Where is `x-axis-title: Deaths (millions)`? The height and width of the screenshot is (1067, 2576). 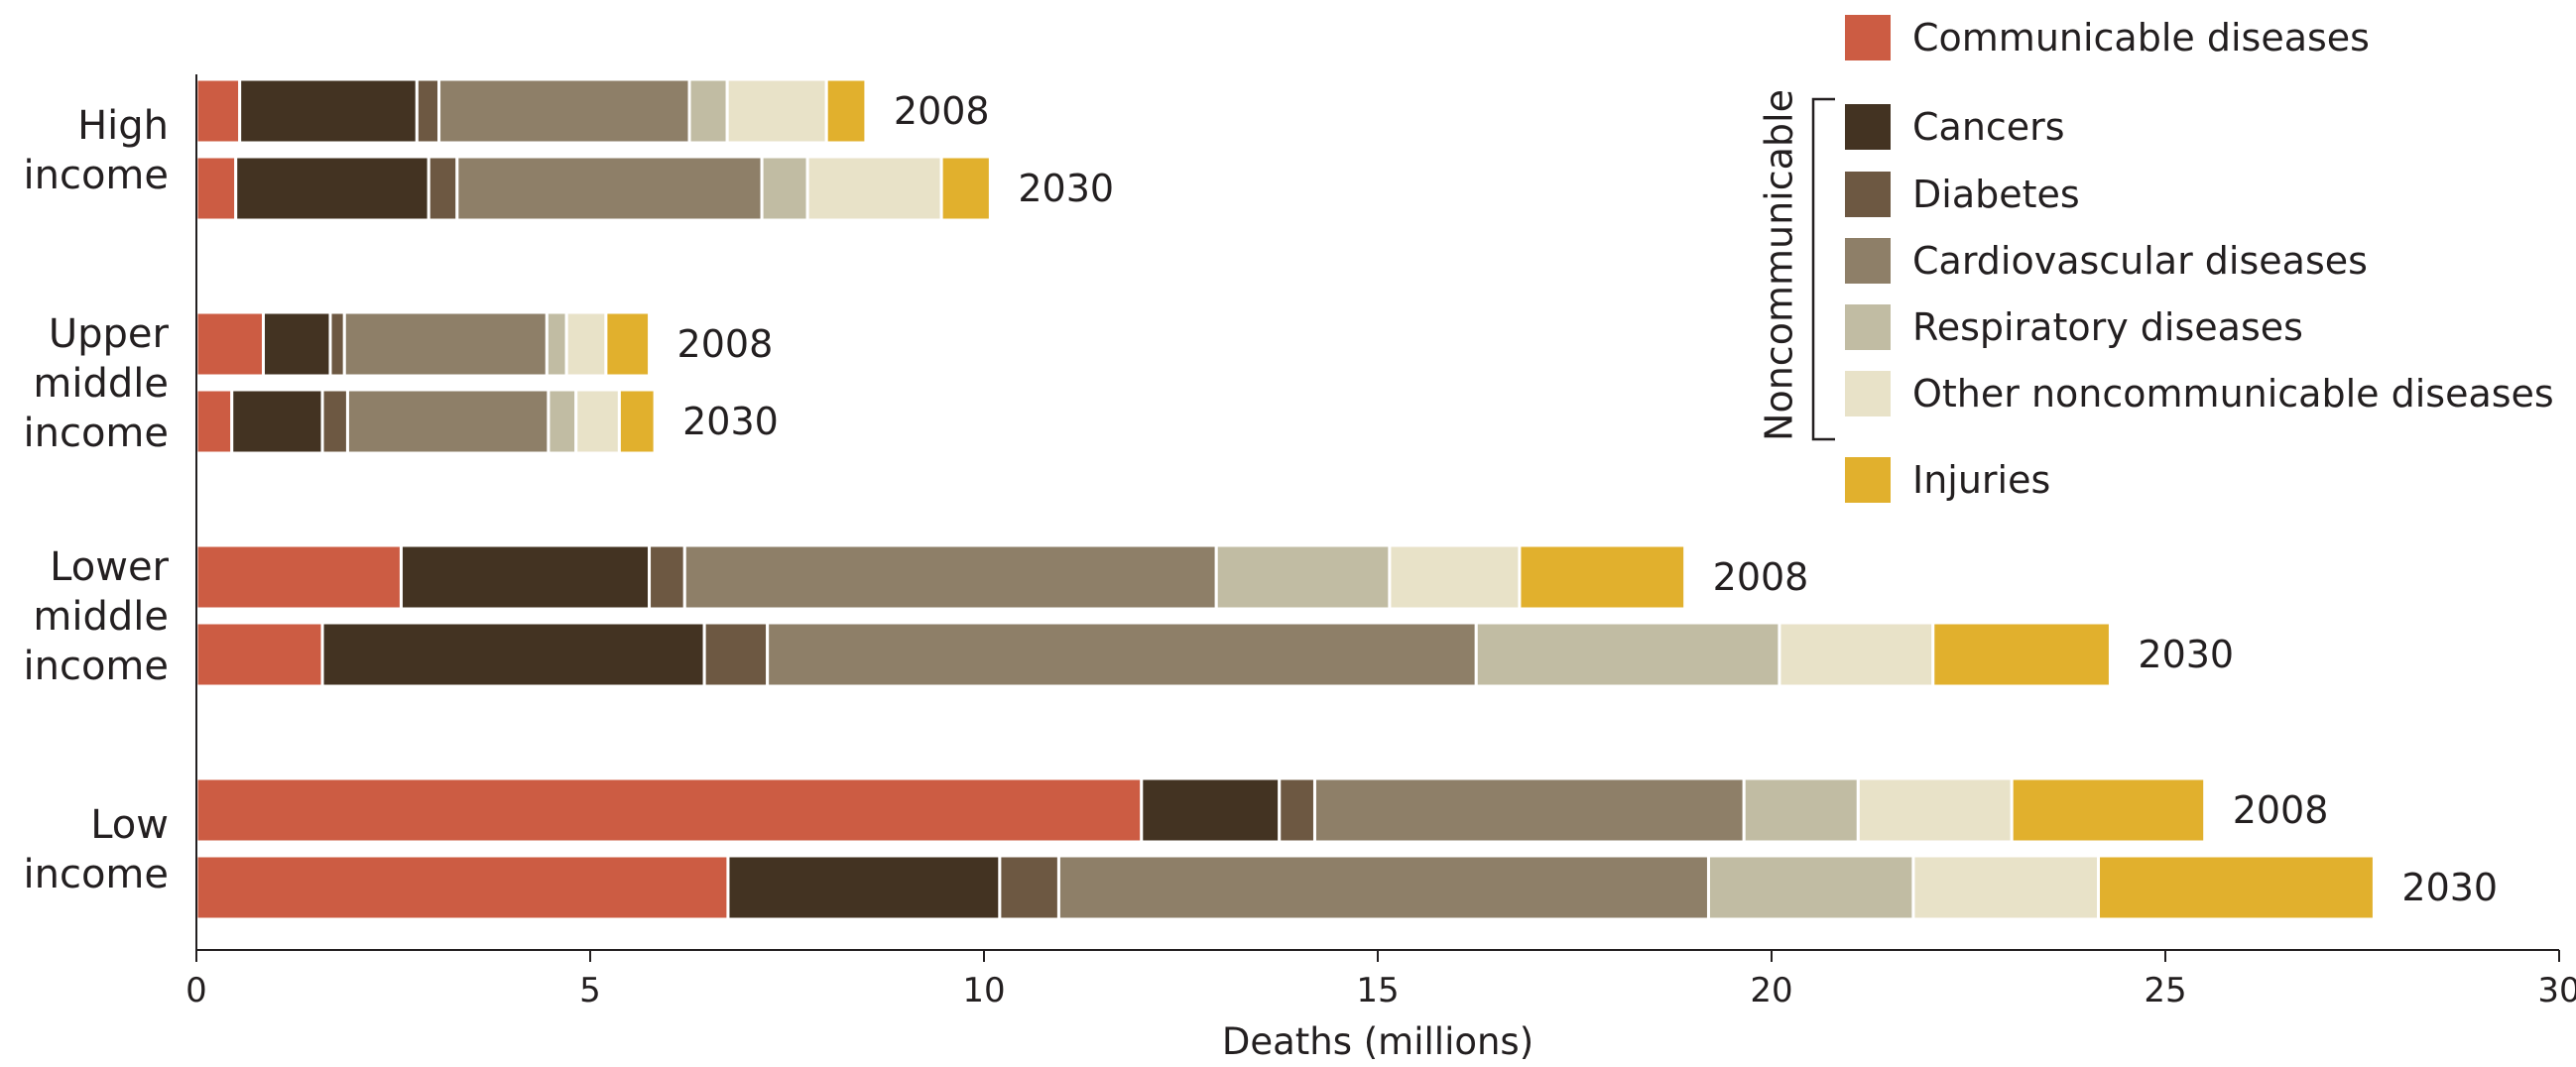
x-axis-title: Deaths (millions) is located at coordinates (1377, 1041).